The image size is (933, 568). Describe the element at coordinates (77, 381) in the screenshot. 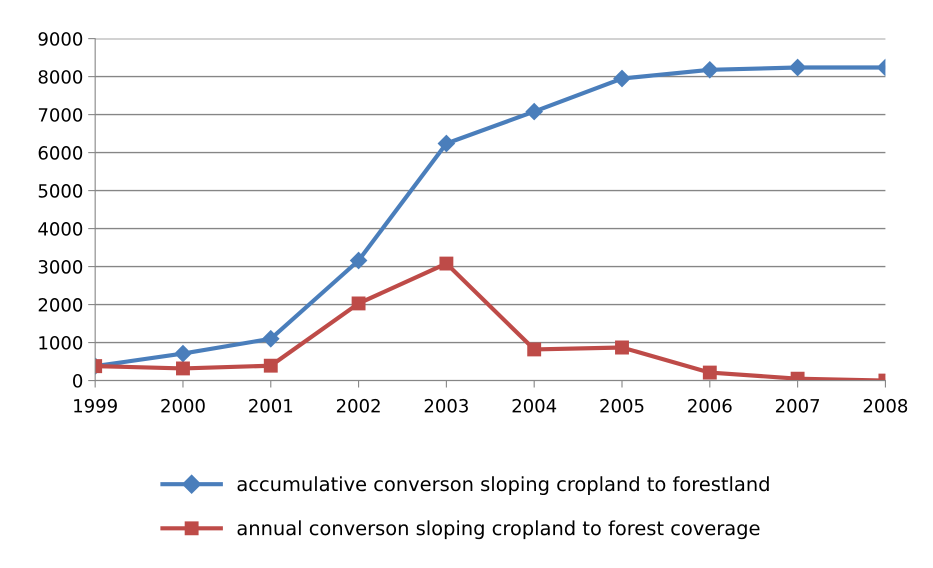

I see `y-tick-label: 0` at that location.